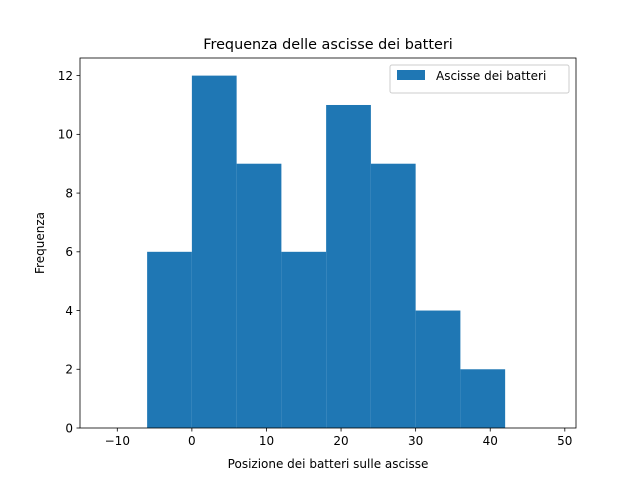  I want to click on y-axis-label: Frequenza, so click(40, 243).